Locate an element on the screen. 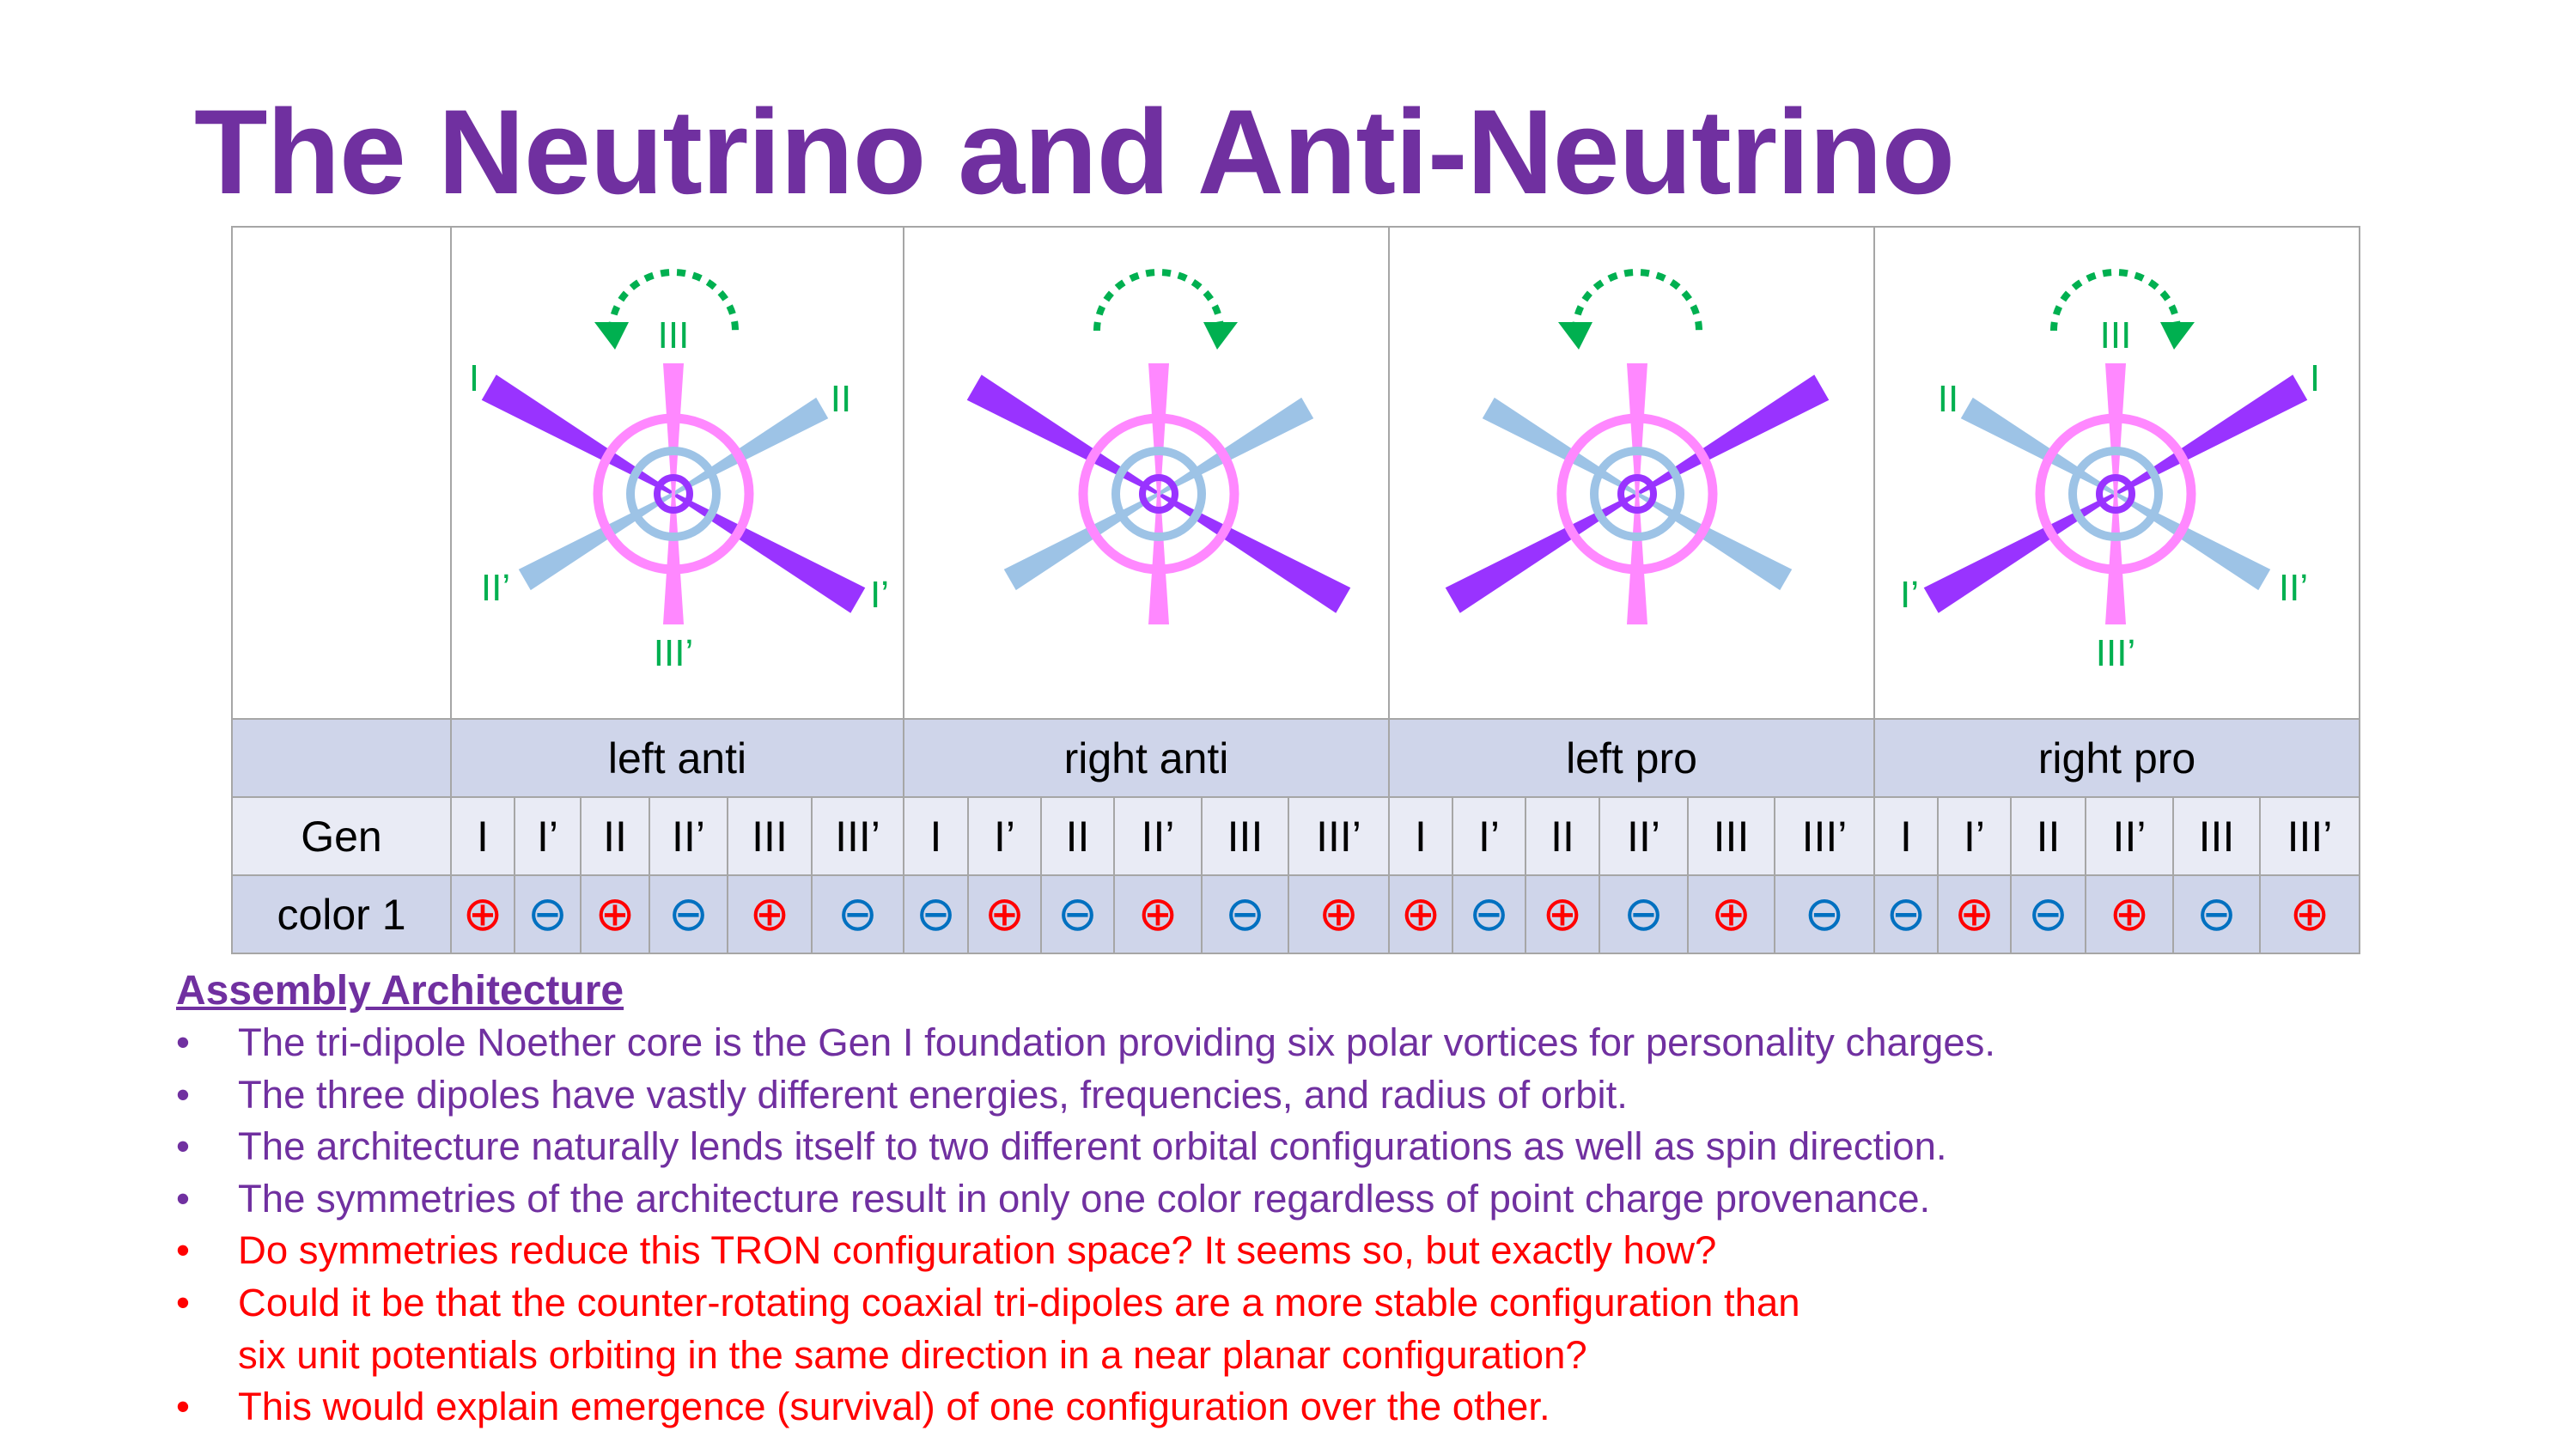 This screenshot has width=2576, height=1449. gen-cell: II’ is located at coordinates (2129, 836).